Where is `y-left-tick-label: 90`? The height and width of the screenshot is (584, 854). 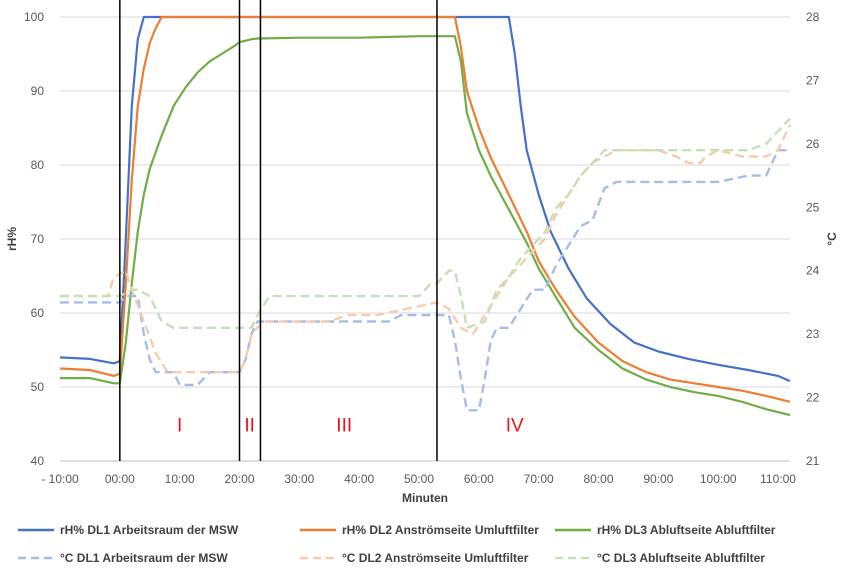 y-left-tick-label: 90 is located at coordinates (38, 91).